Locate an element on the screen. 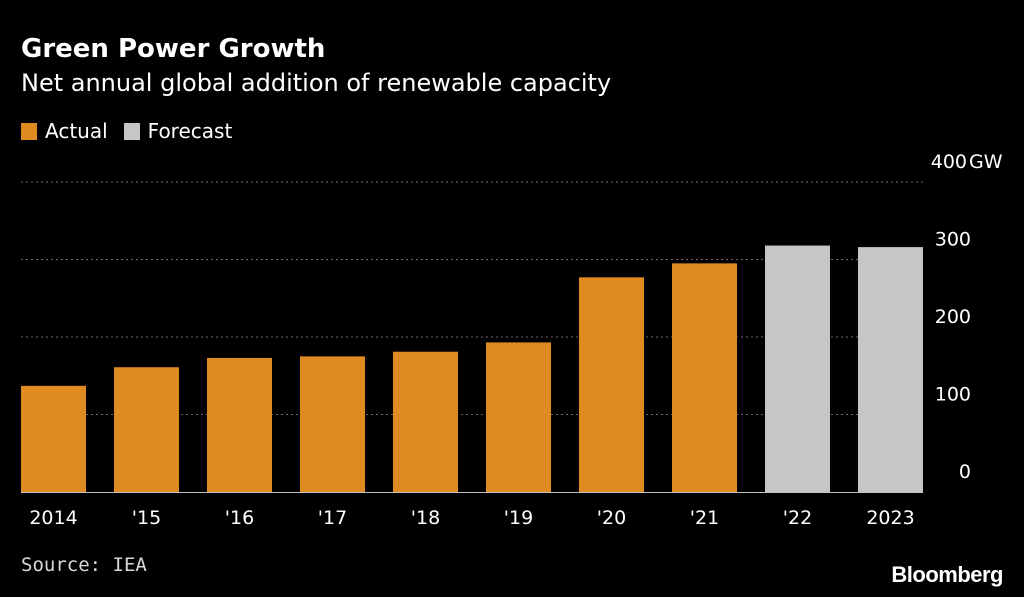  y-tick-label-400: 400 is located at coordinates (949, 162).